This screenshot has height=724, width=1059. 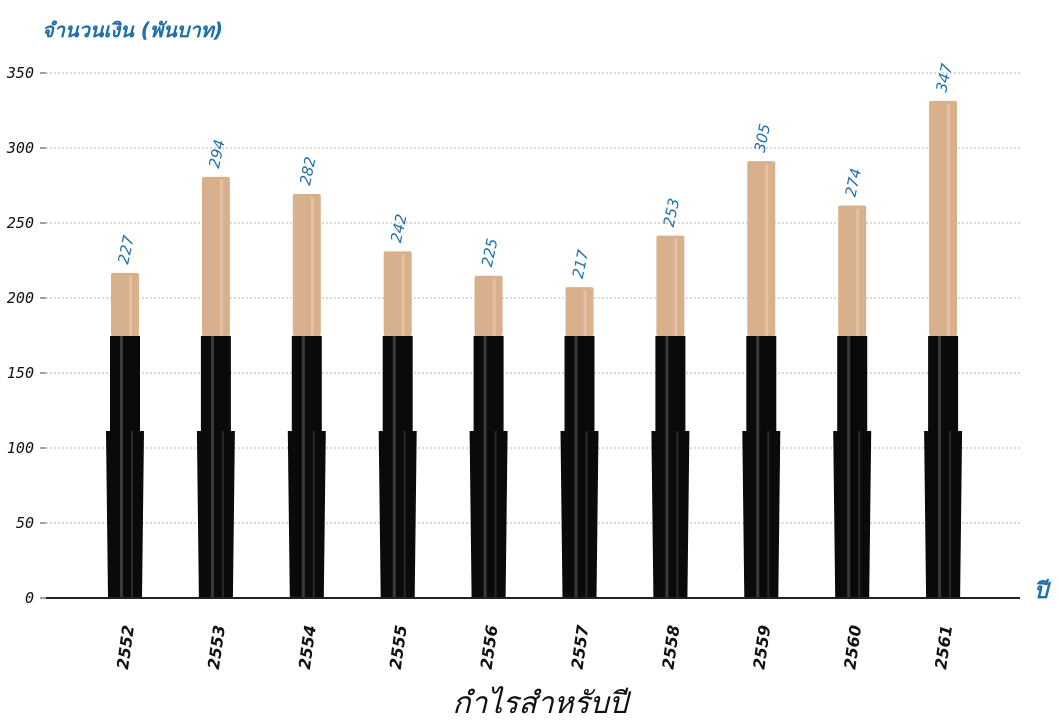 What do you see at coordinates (534, 647) in the screenshot?
I see `x-tick-labels: 2552 2553 2554 2555 2556 2557 2558 2559 2560 2561` at bounding box center [534, 647].